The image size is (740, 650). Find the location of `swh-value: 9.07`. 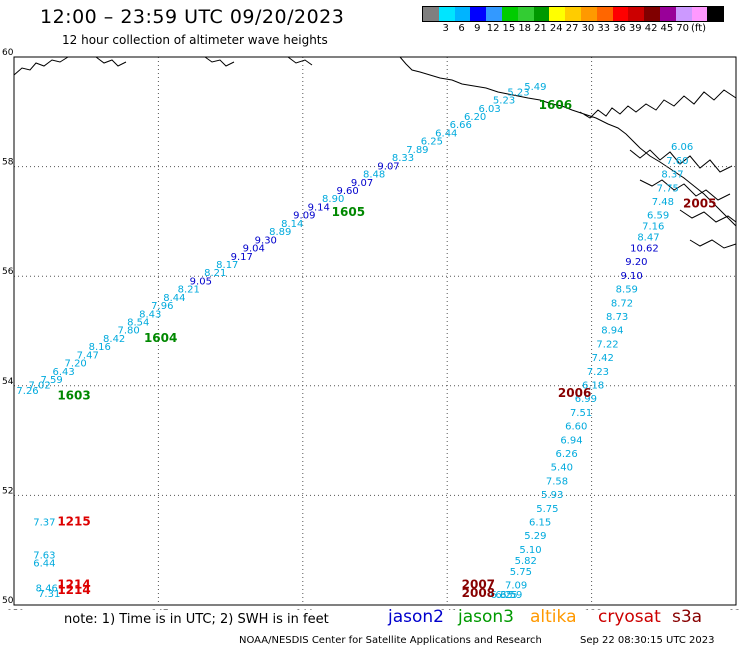

swh-value: 9.07 is located at coordinates (362, 183).